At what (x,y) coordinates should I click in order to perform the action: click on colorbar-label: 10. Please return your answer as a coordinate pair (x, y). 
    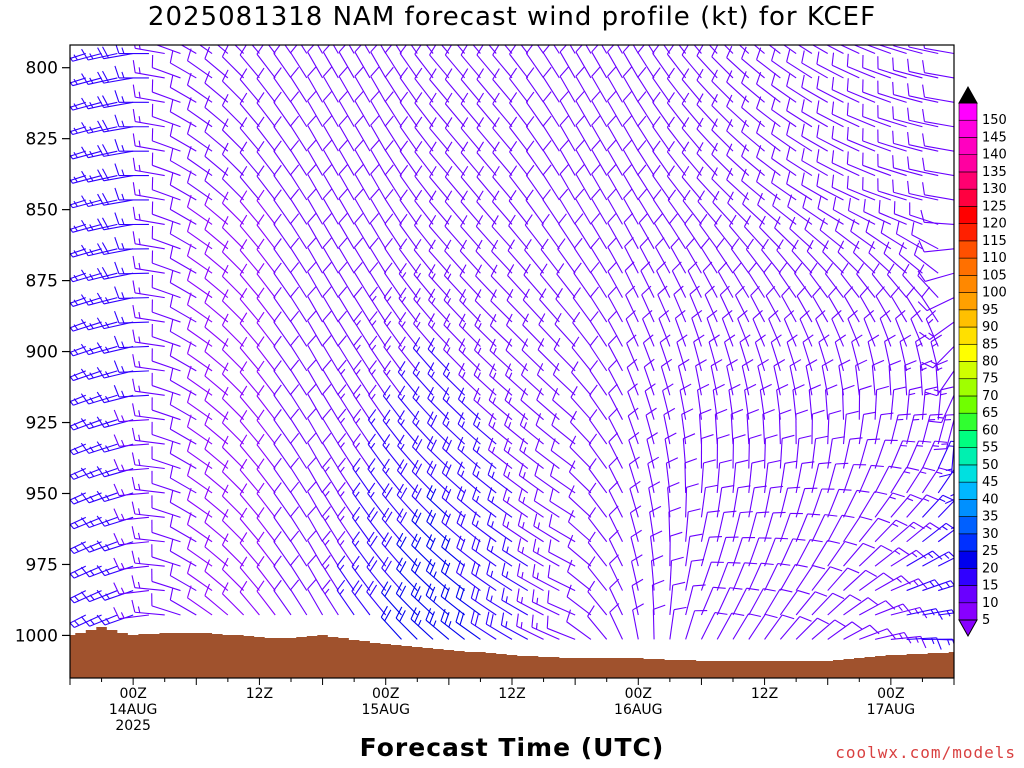
    Looking at the image, I should click on (990, 603).